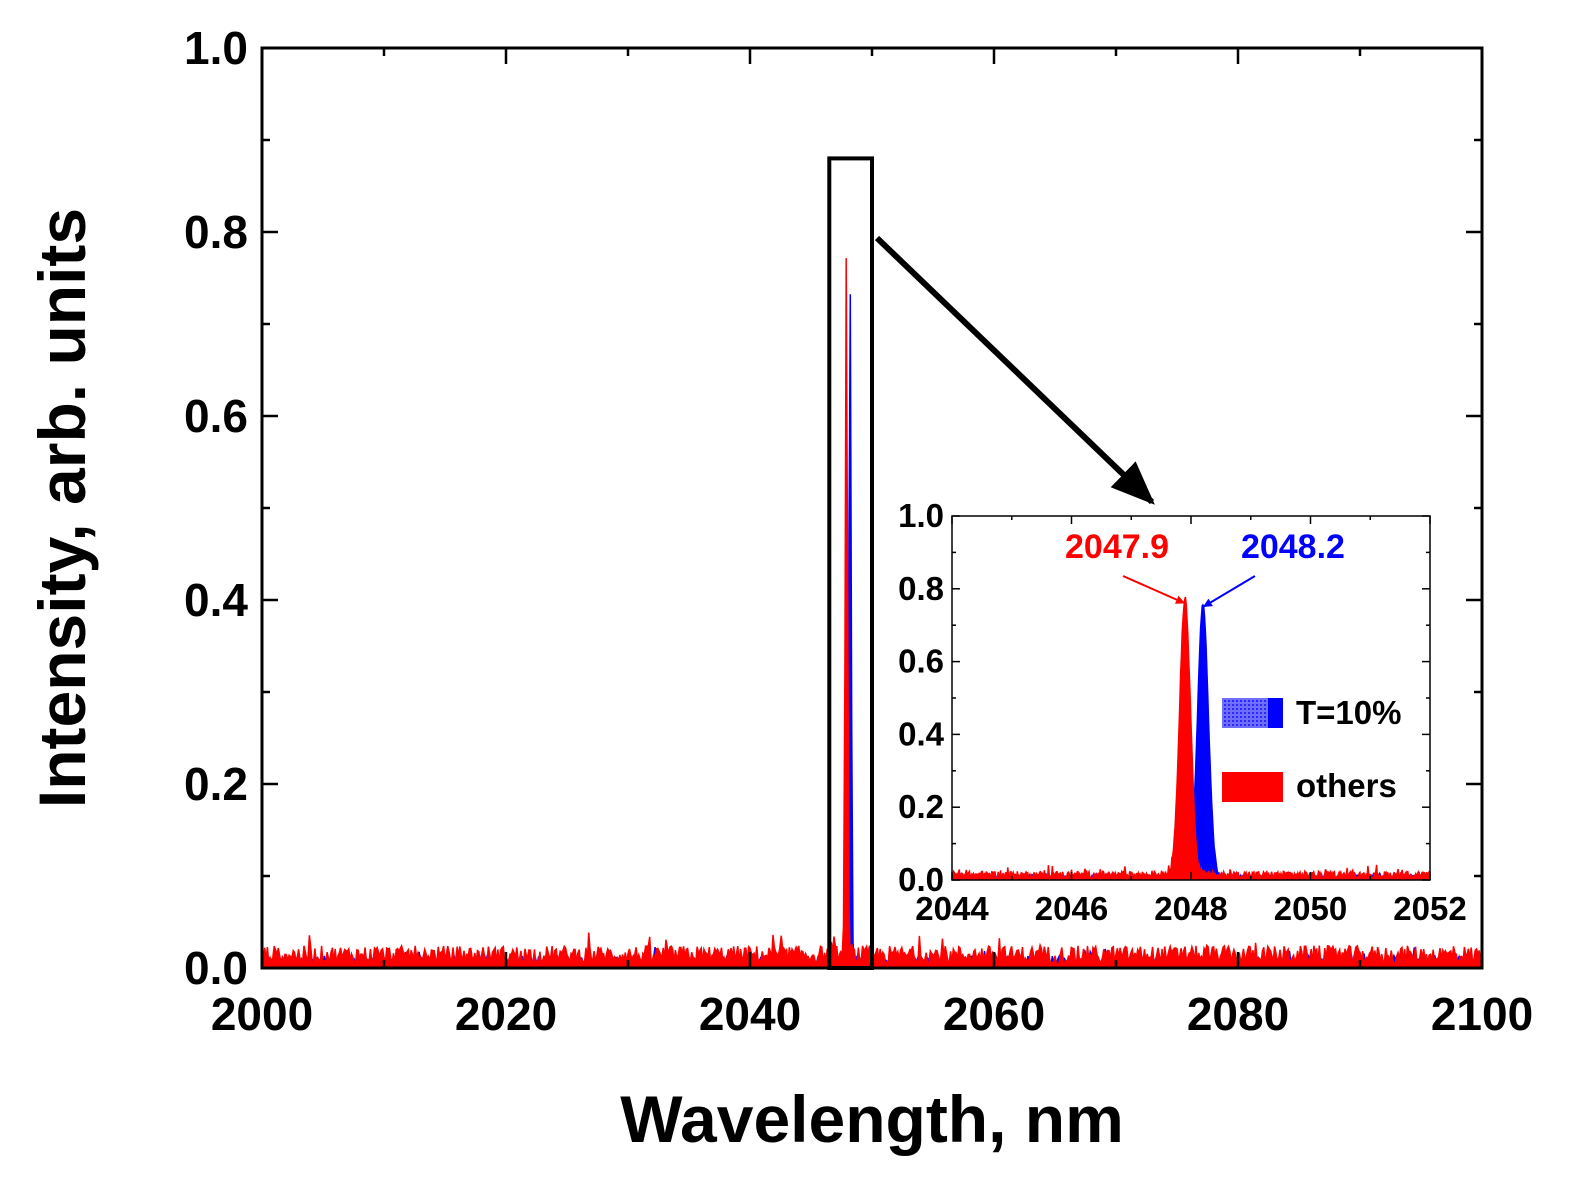  I want to click on zoom-box, so click(850, 563).